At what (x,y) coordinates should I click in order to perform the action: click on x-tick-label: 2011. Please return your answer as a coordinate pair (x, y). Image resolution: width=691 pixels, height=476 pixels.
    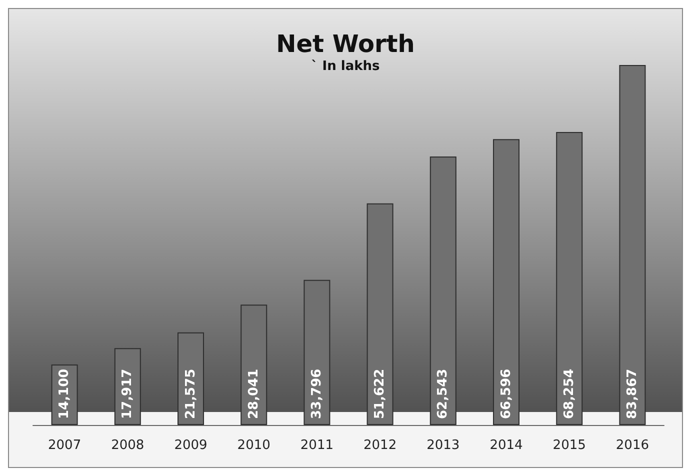
    Looking at the image, I should click on (317, 445).